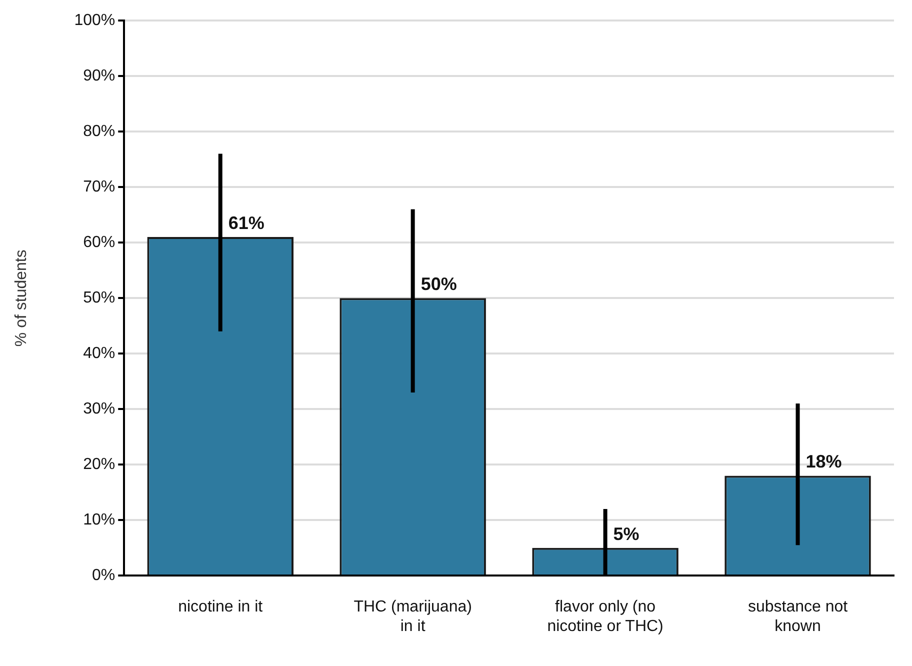  What do you see at coordinates (99, 409) in the screenshot?
I see `y-tick-label: 30%` at bounding box center [99, 409].